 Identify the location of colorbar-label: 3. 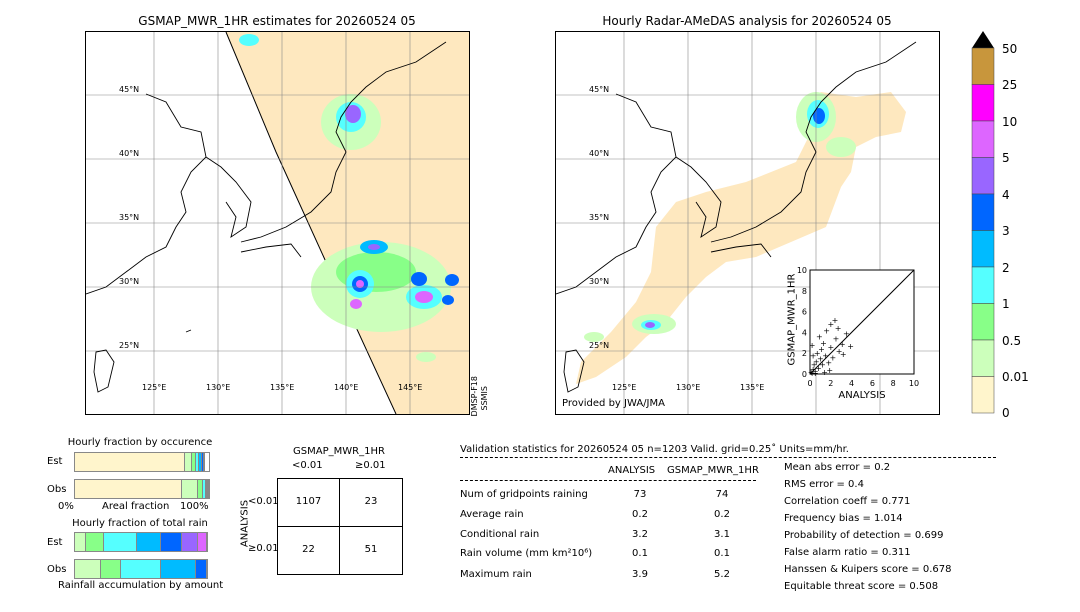
(1006, 231).